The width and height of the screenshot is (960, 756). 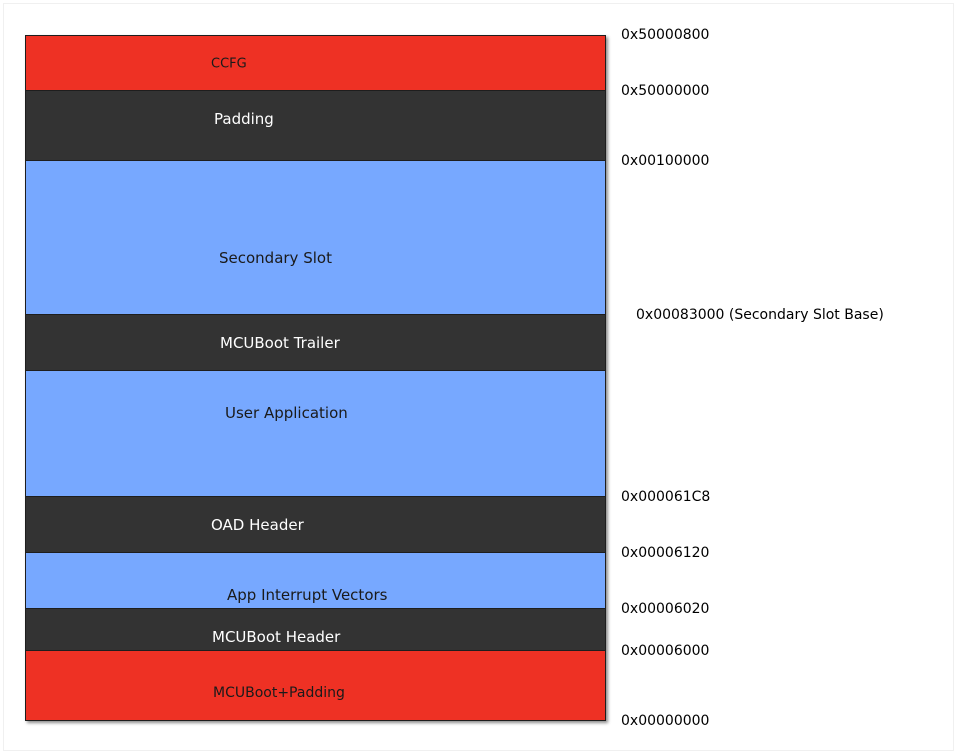 I want to click on region-mcuboot-header: MCUBoot Header, so click(x=315, y=630).